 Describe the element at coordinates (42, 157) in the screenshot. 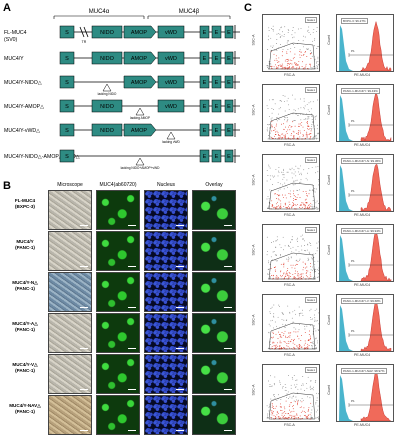

I see `construct-5-name: MUC4/Y-NIDO△-AMOP△-vWD△` at that location.